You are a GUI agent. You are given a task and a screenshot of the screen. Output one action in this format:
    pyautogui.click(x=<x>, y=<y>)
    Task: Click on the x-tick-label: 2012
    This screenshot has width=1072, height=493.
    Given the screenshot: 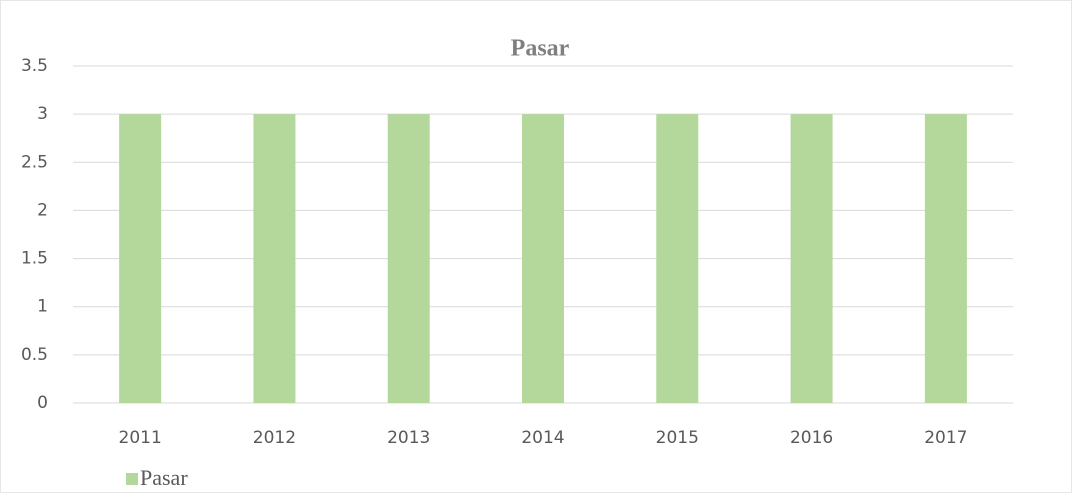 What is the action you would take?
    pyautogui.click(x=274, y=438)
    